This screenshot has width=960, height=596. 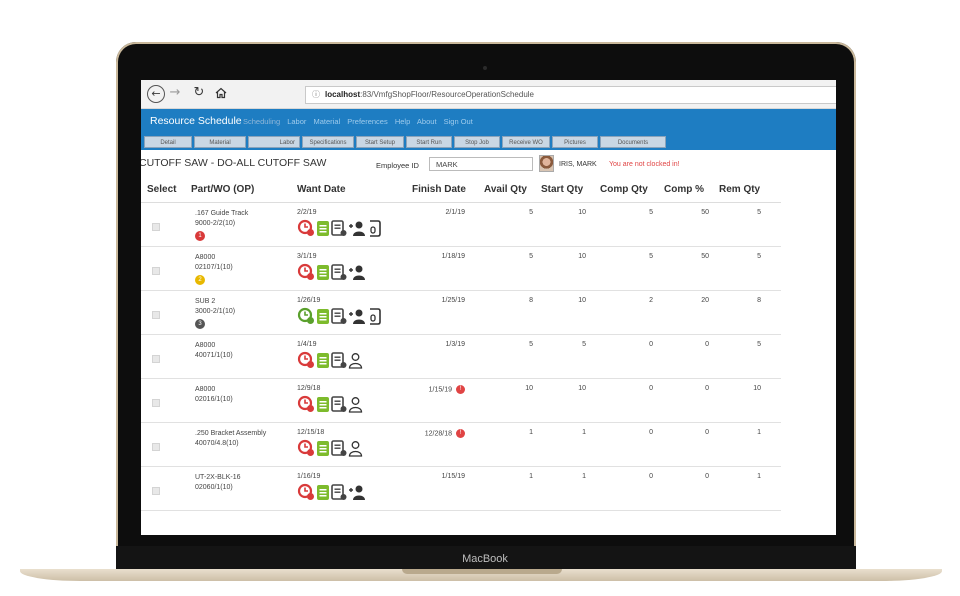 What do you see at coordinates (481, 164) in the screenshot?
I see `employee-id-input: MARK` at bounding box center [481, 164].